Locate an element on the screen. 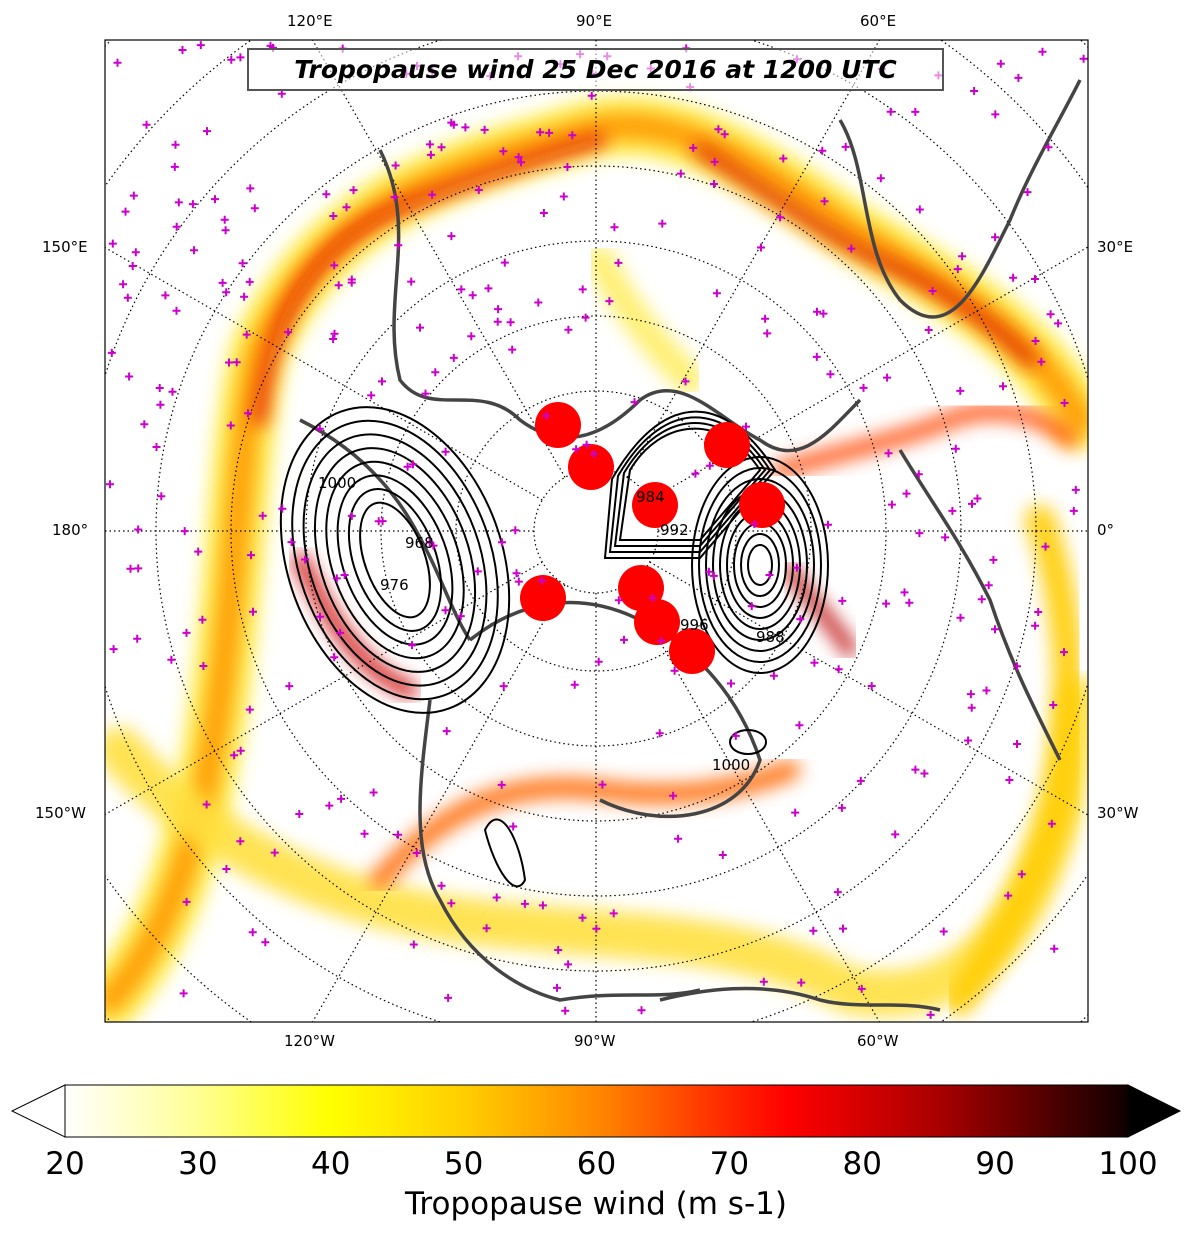 This screenshot has width=1192, height=1238. lon-label-bottom-60w: 60°W is located at coordinates (878, 1041).